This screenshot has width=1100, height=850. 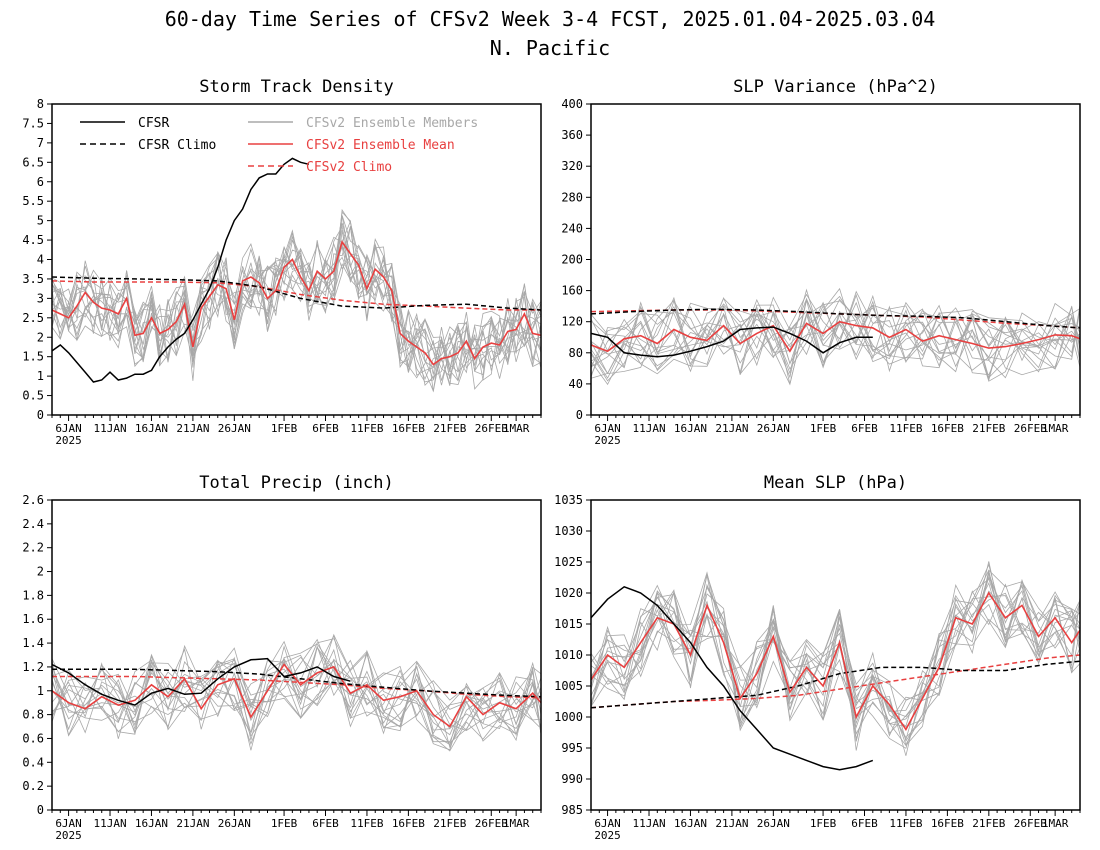 What do you see at coordinates (380, 145) in the screenshot?
I see `legend-label: CFSv2 Ensemble Mean` at bounding box center [380, 145].